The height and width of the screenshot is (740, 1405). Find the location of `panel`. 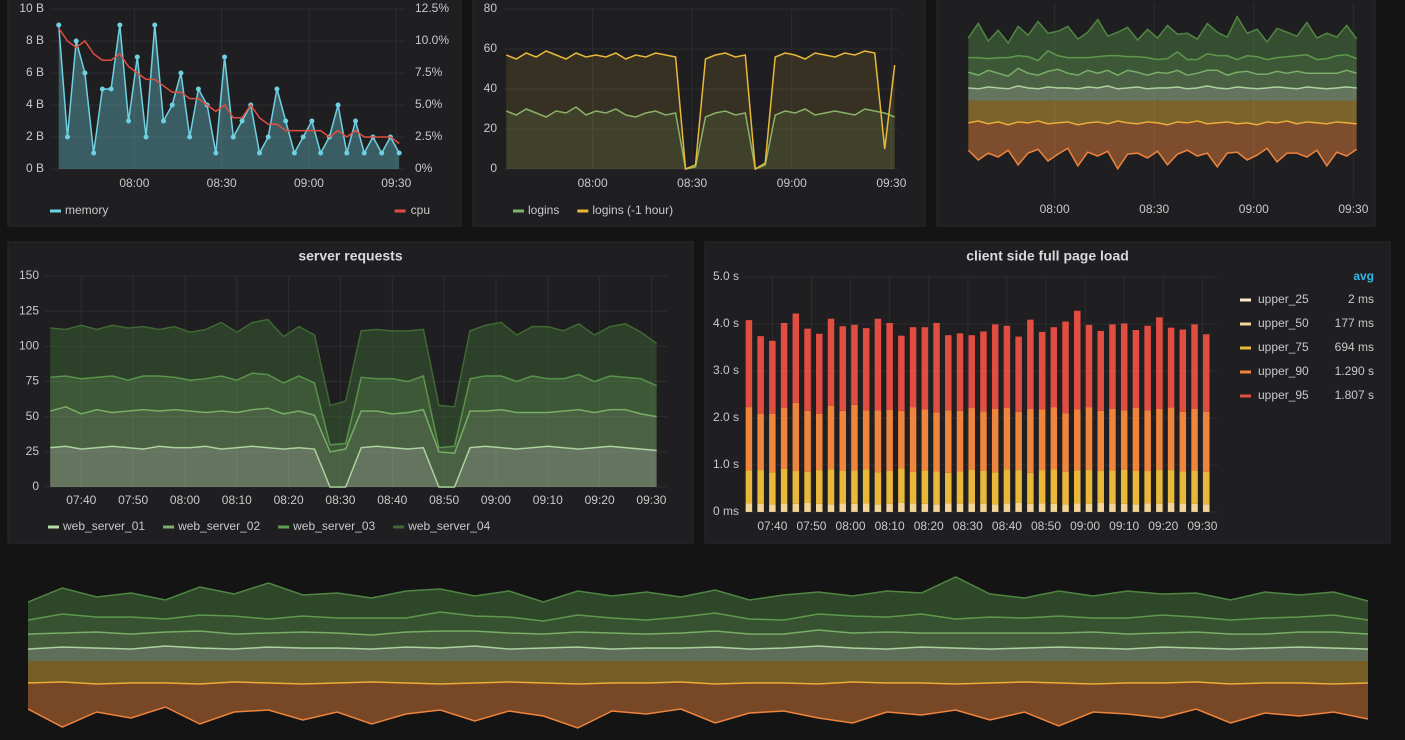

panel is located at coordinates (699, 113).